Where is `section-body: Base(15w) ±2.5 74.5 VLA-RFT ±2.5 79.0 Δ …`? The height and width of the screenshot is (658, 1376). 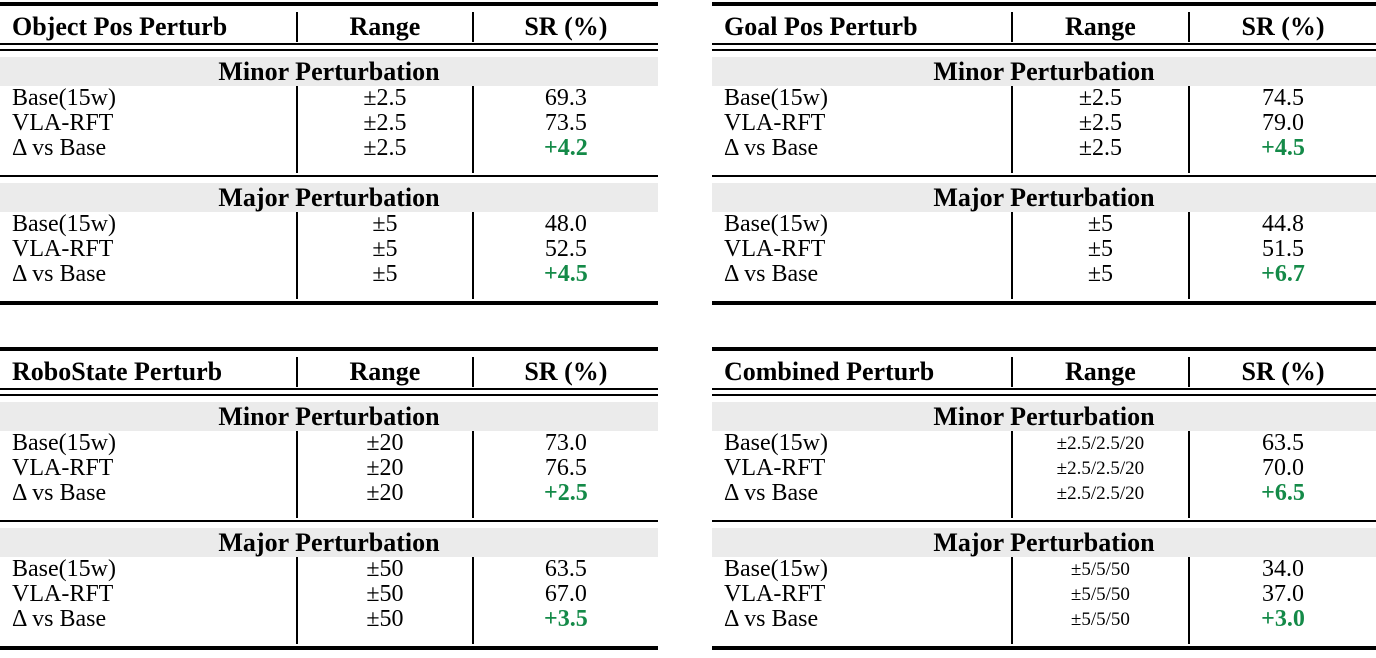
section-body: Base(15w) ±2.5 74.5 VLA-RFT ±2.5 79.0 Δ … is located at coordinates (1044, 129).